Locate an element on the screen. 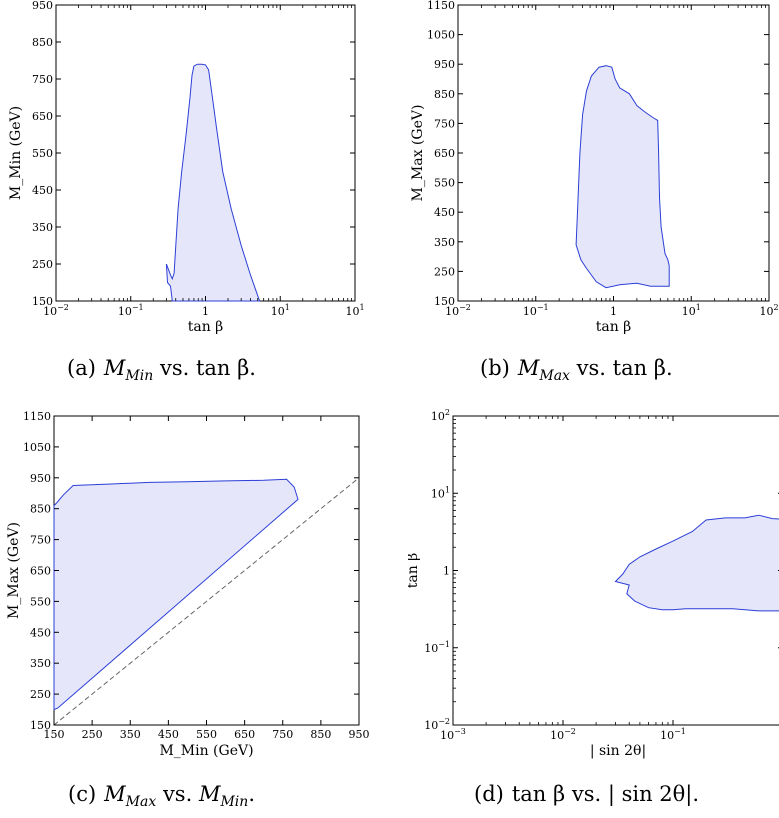 Image resolution: width=779 pixels, height=818 pixels. y-axis-label-d: tan β is located at coordinates (414, 571).